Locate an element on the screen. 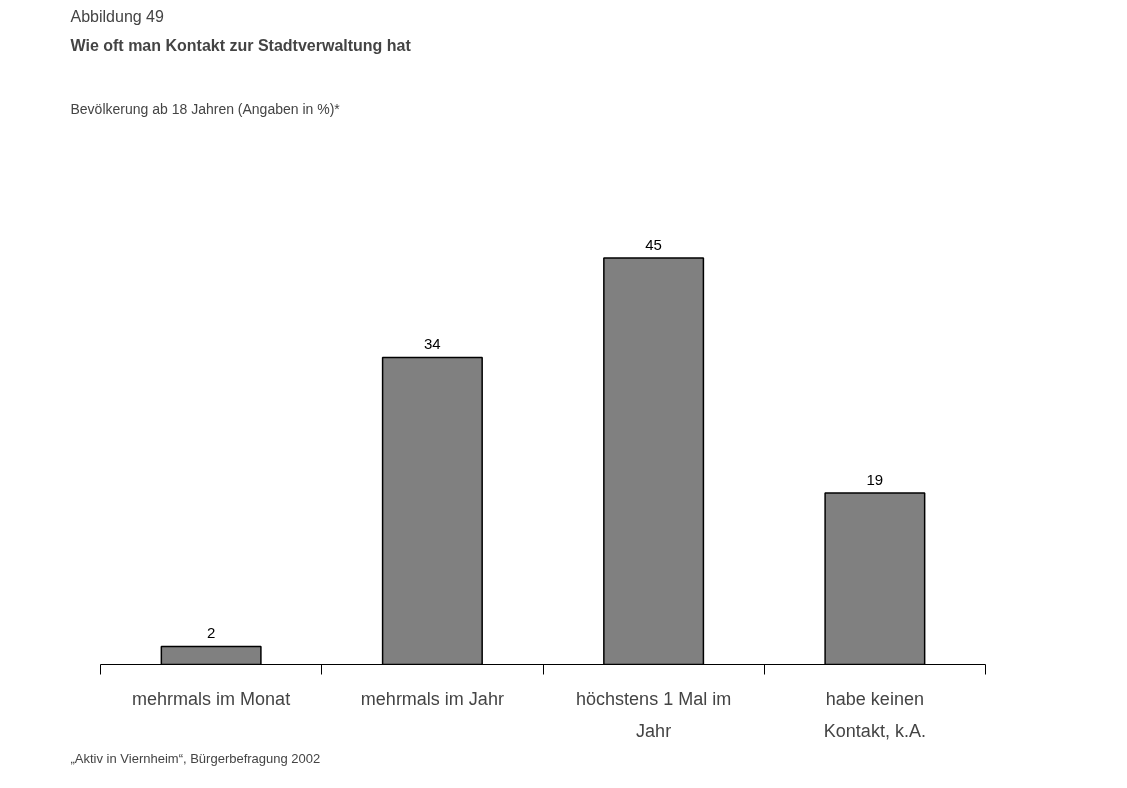  chart-title: Wie oft man Kontakt zur Stadtverwaltung hat is located at coordinates (241, 45).